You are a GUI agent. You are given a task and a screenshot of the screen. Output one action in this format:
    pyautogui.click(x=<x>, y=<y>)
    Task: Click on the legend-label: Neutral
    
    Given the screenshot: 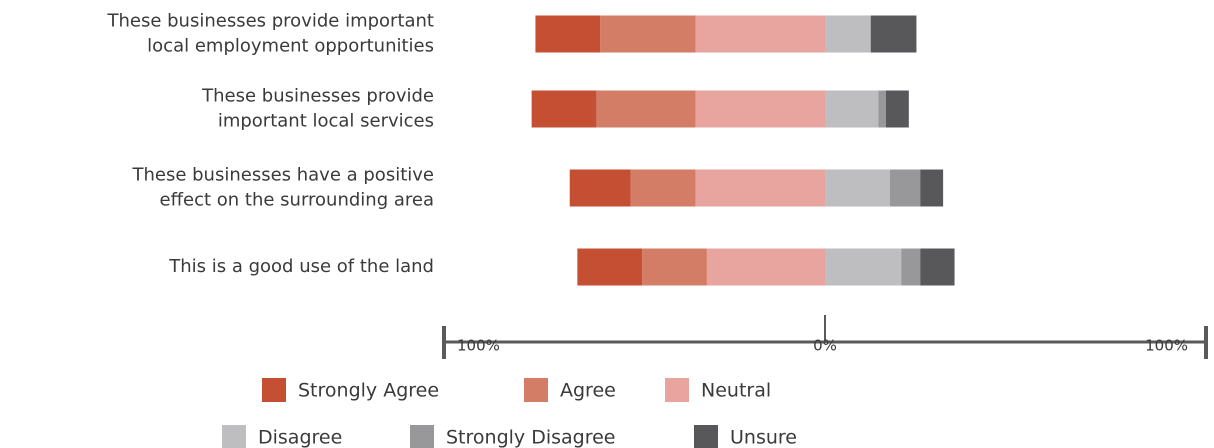 What is the action you would take?
    pyautogui.click(x=736, y=391)
    